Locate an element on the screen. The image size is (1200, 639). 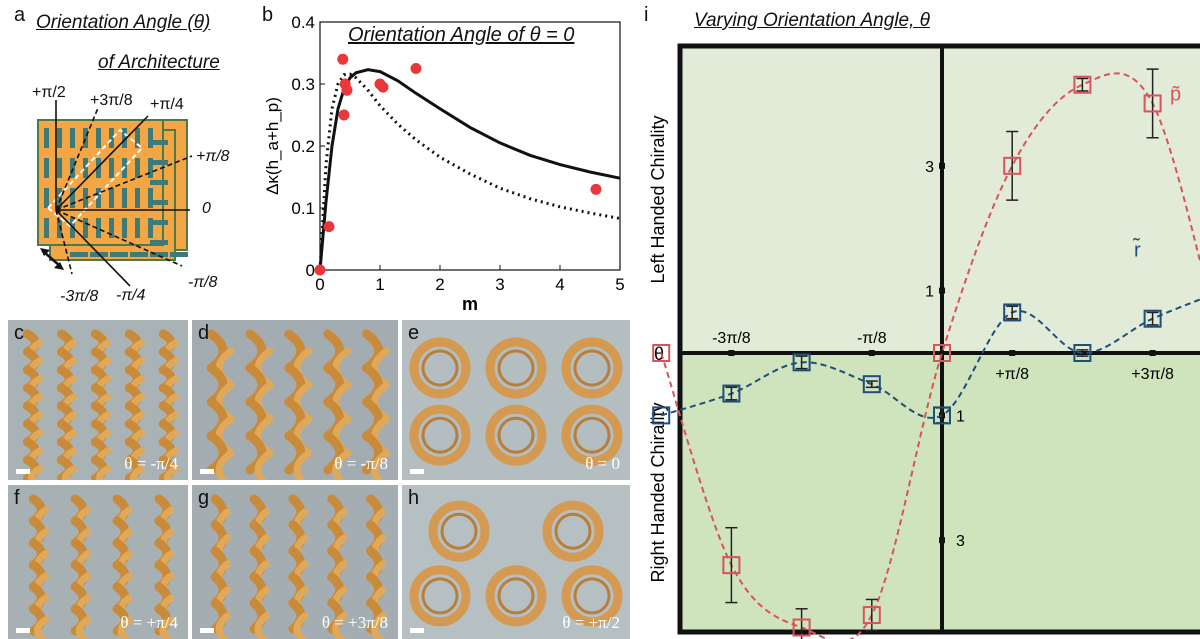
y-tick-label: 0.1 is located at coordinates (303, 208).